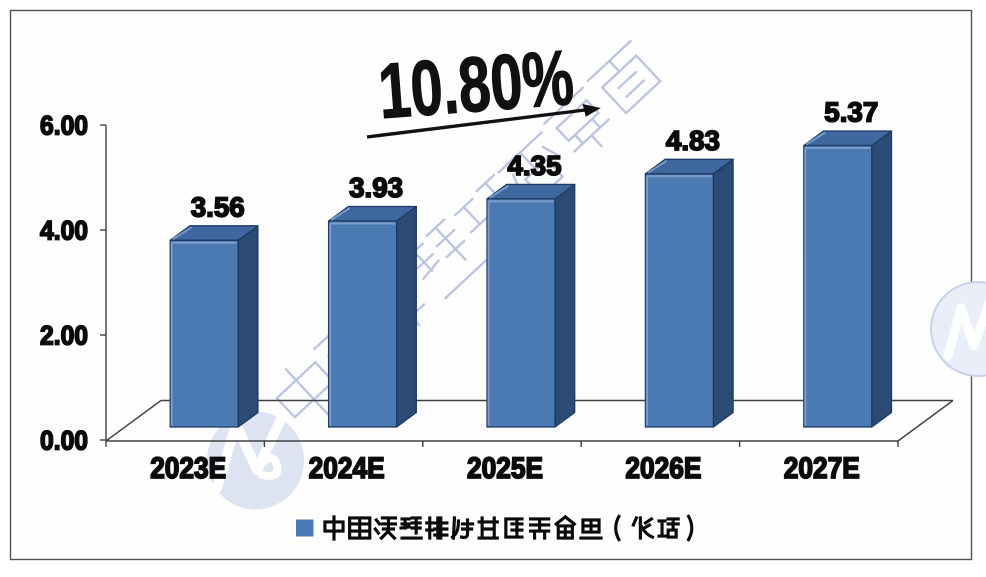 This screenshot has height=577, width=986. I want to click on svg-text: 2024E, so click(347, 468).